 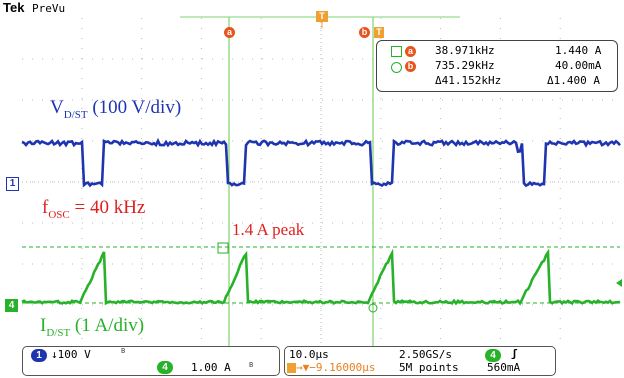 What do you see at coordinates (578, 50) in the screenshot?
I see `cursor-a-value: 1.440 A` at bounding box center [578, 50].